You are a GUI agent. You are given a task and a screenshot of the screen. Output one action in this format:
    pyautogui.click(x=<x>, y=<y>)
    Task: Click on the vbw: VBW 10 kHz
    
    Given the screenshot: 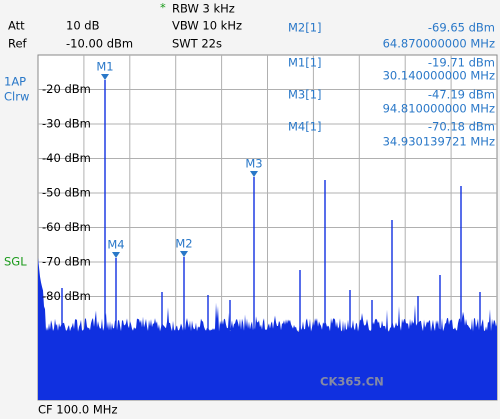 What is the action you would take?
    pyautogui.click(x=207, y=26)
    